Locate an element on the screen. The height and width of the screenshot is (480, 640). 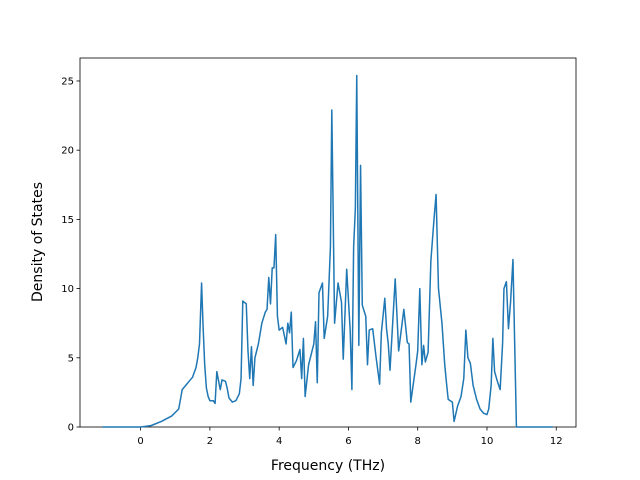
x-tick-label: 6 is located at coordinates (348, 441).